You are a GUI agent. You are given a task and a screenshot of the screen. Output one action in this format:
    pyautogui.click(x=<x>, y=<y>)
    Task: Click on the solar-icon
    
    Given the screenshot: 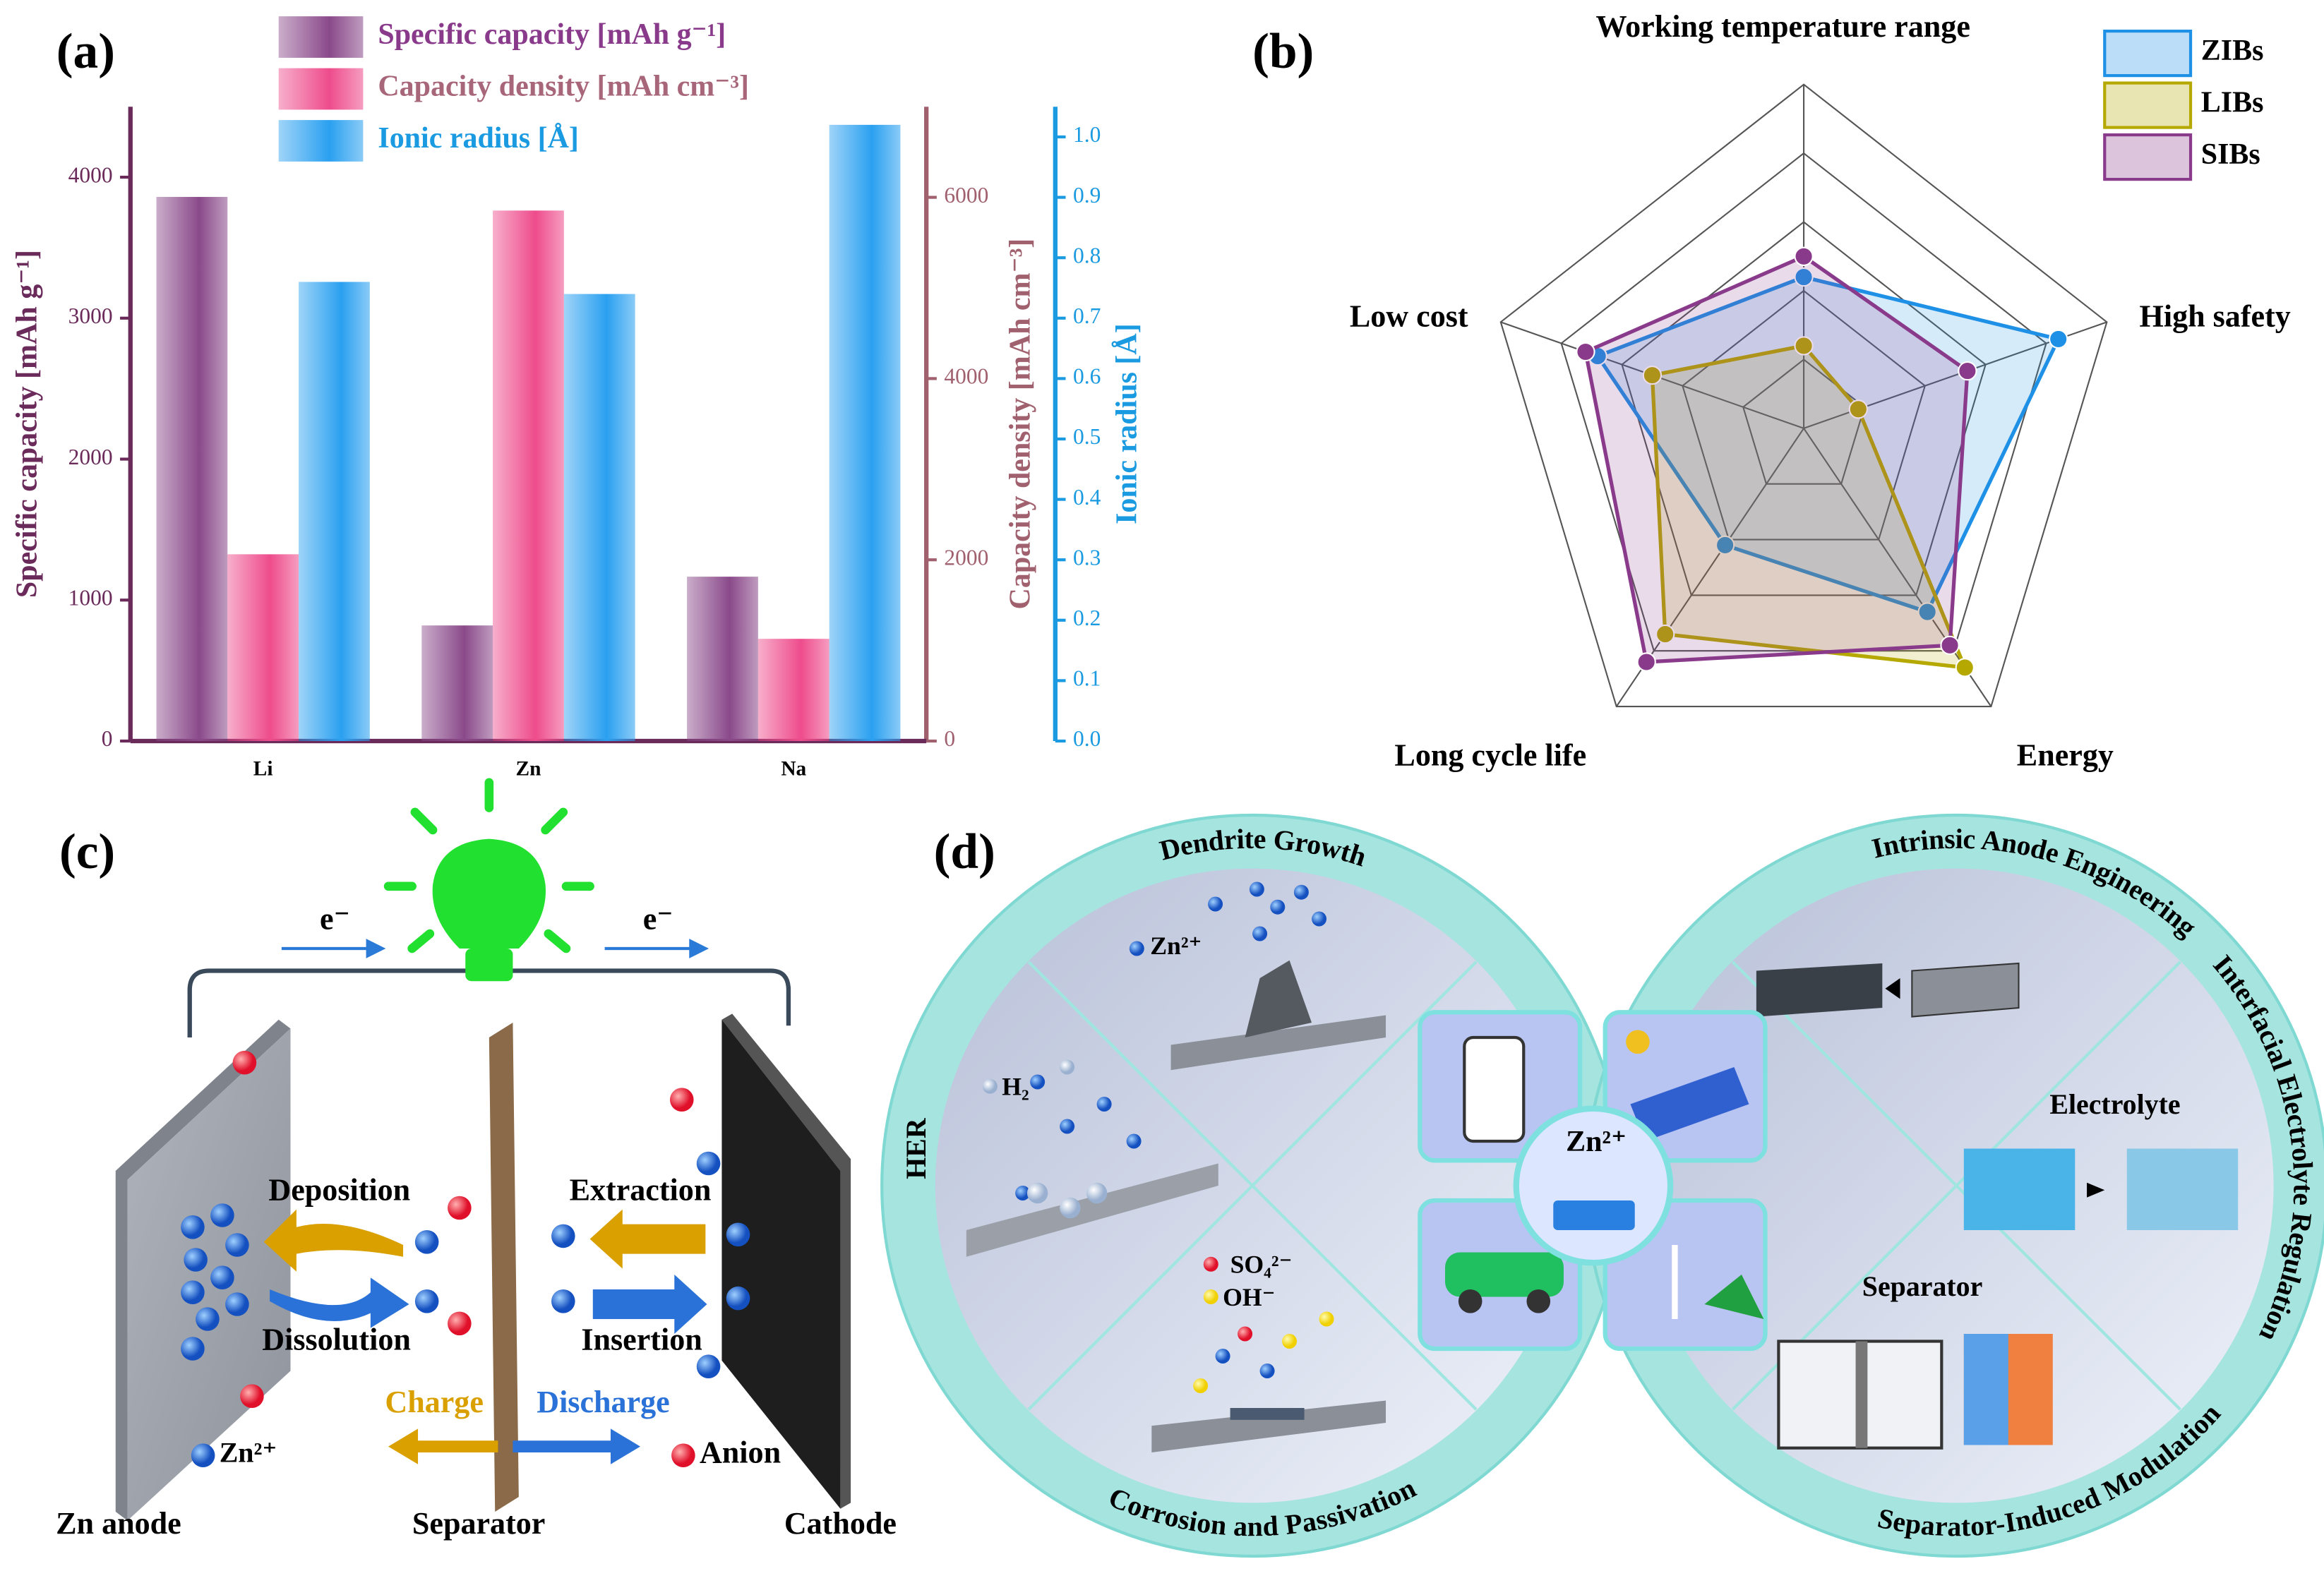 What is the action you would take?
    pyautogui.click(x=1690, y=1104)
    